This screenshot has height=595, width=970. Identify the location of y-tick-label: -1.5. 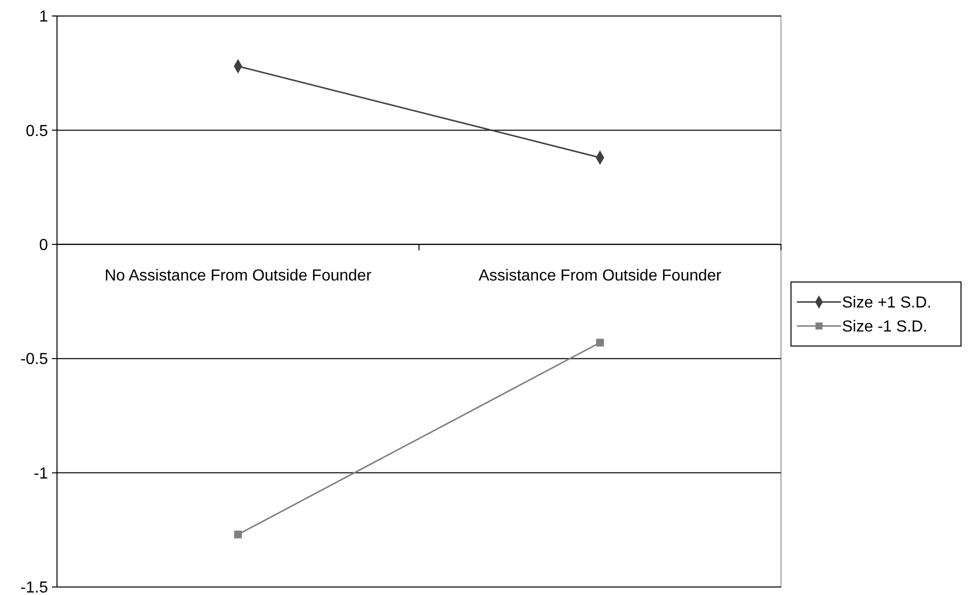
(34, 587).